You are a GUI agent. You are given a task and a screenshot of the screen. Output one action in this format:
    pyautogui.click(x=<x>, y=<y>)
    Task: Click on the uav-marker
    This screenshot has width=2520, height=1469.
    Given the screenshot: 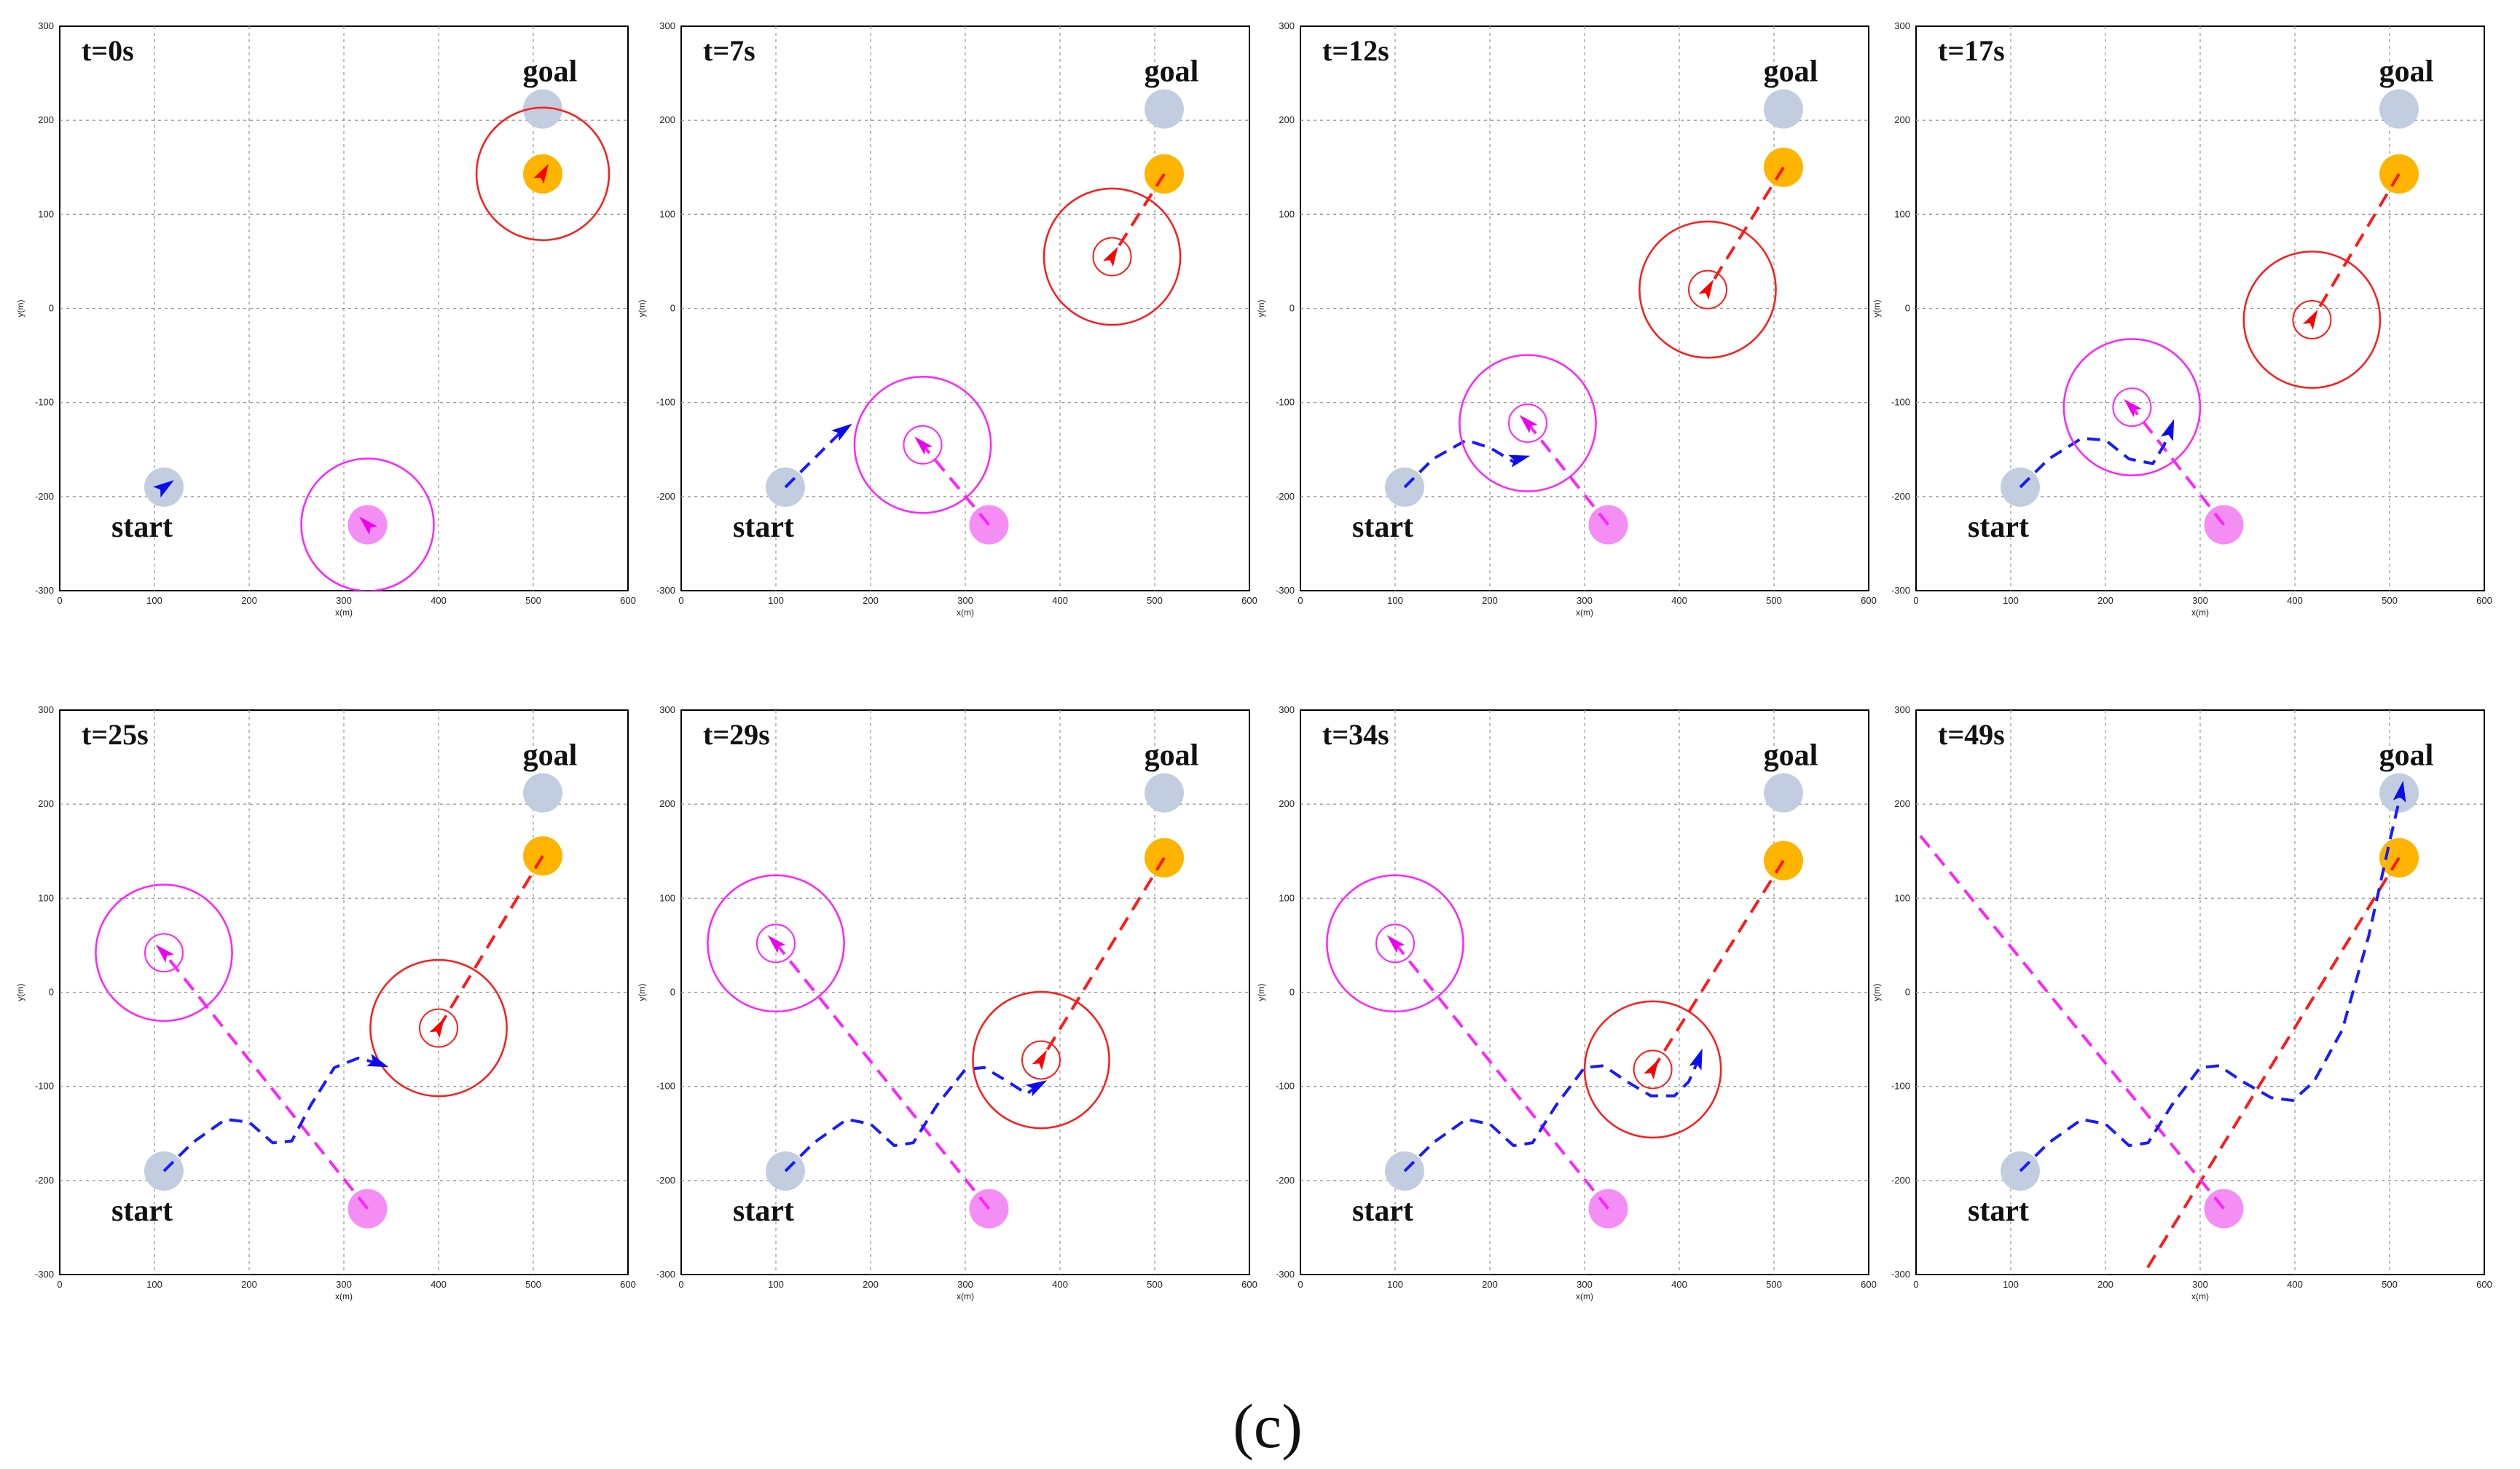 What is the action you would take?
    pyautogui.click(x=2167, y=430)
    